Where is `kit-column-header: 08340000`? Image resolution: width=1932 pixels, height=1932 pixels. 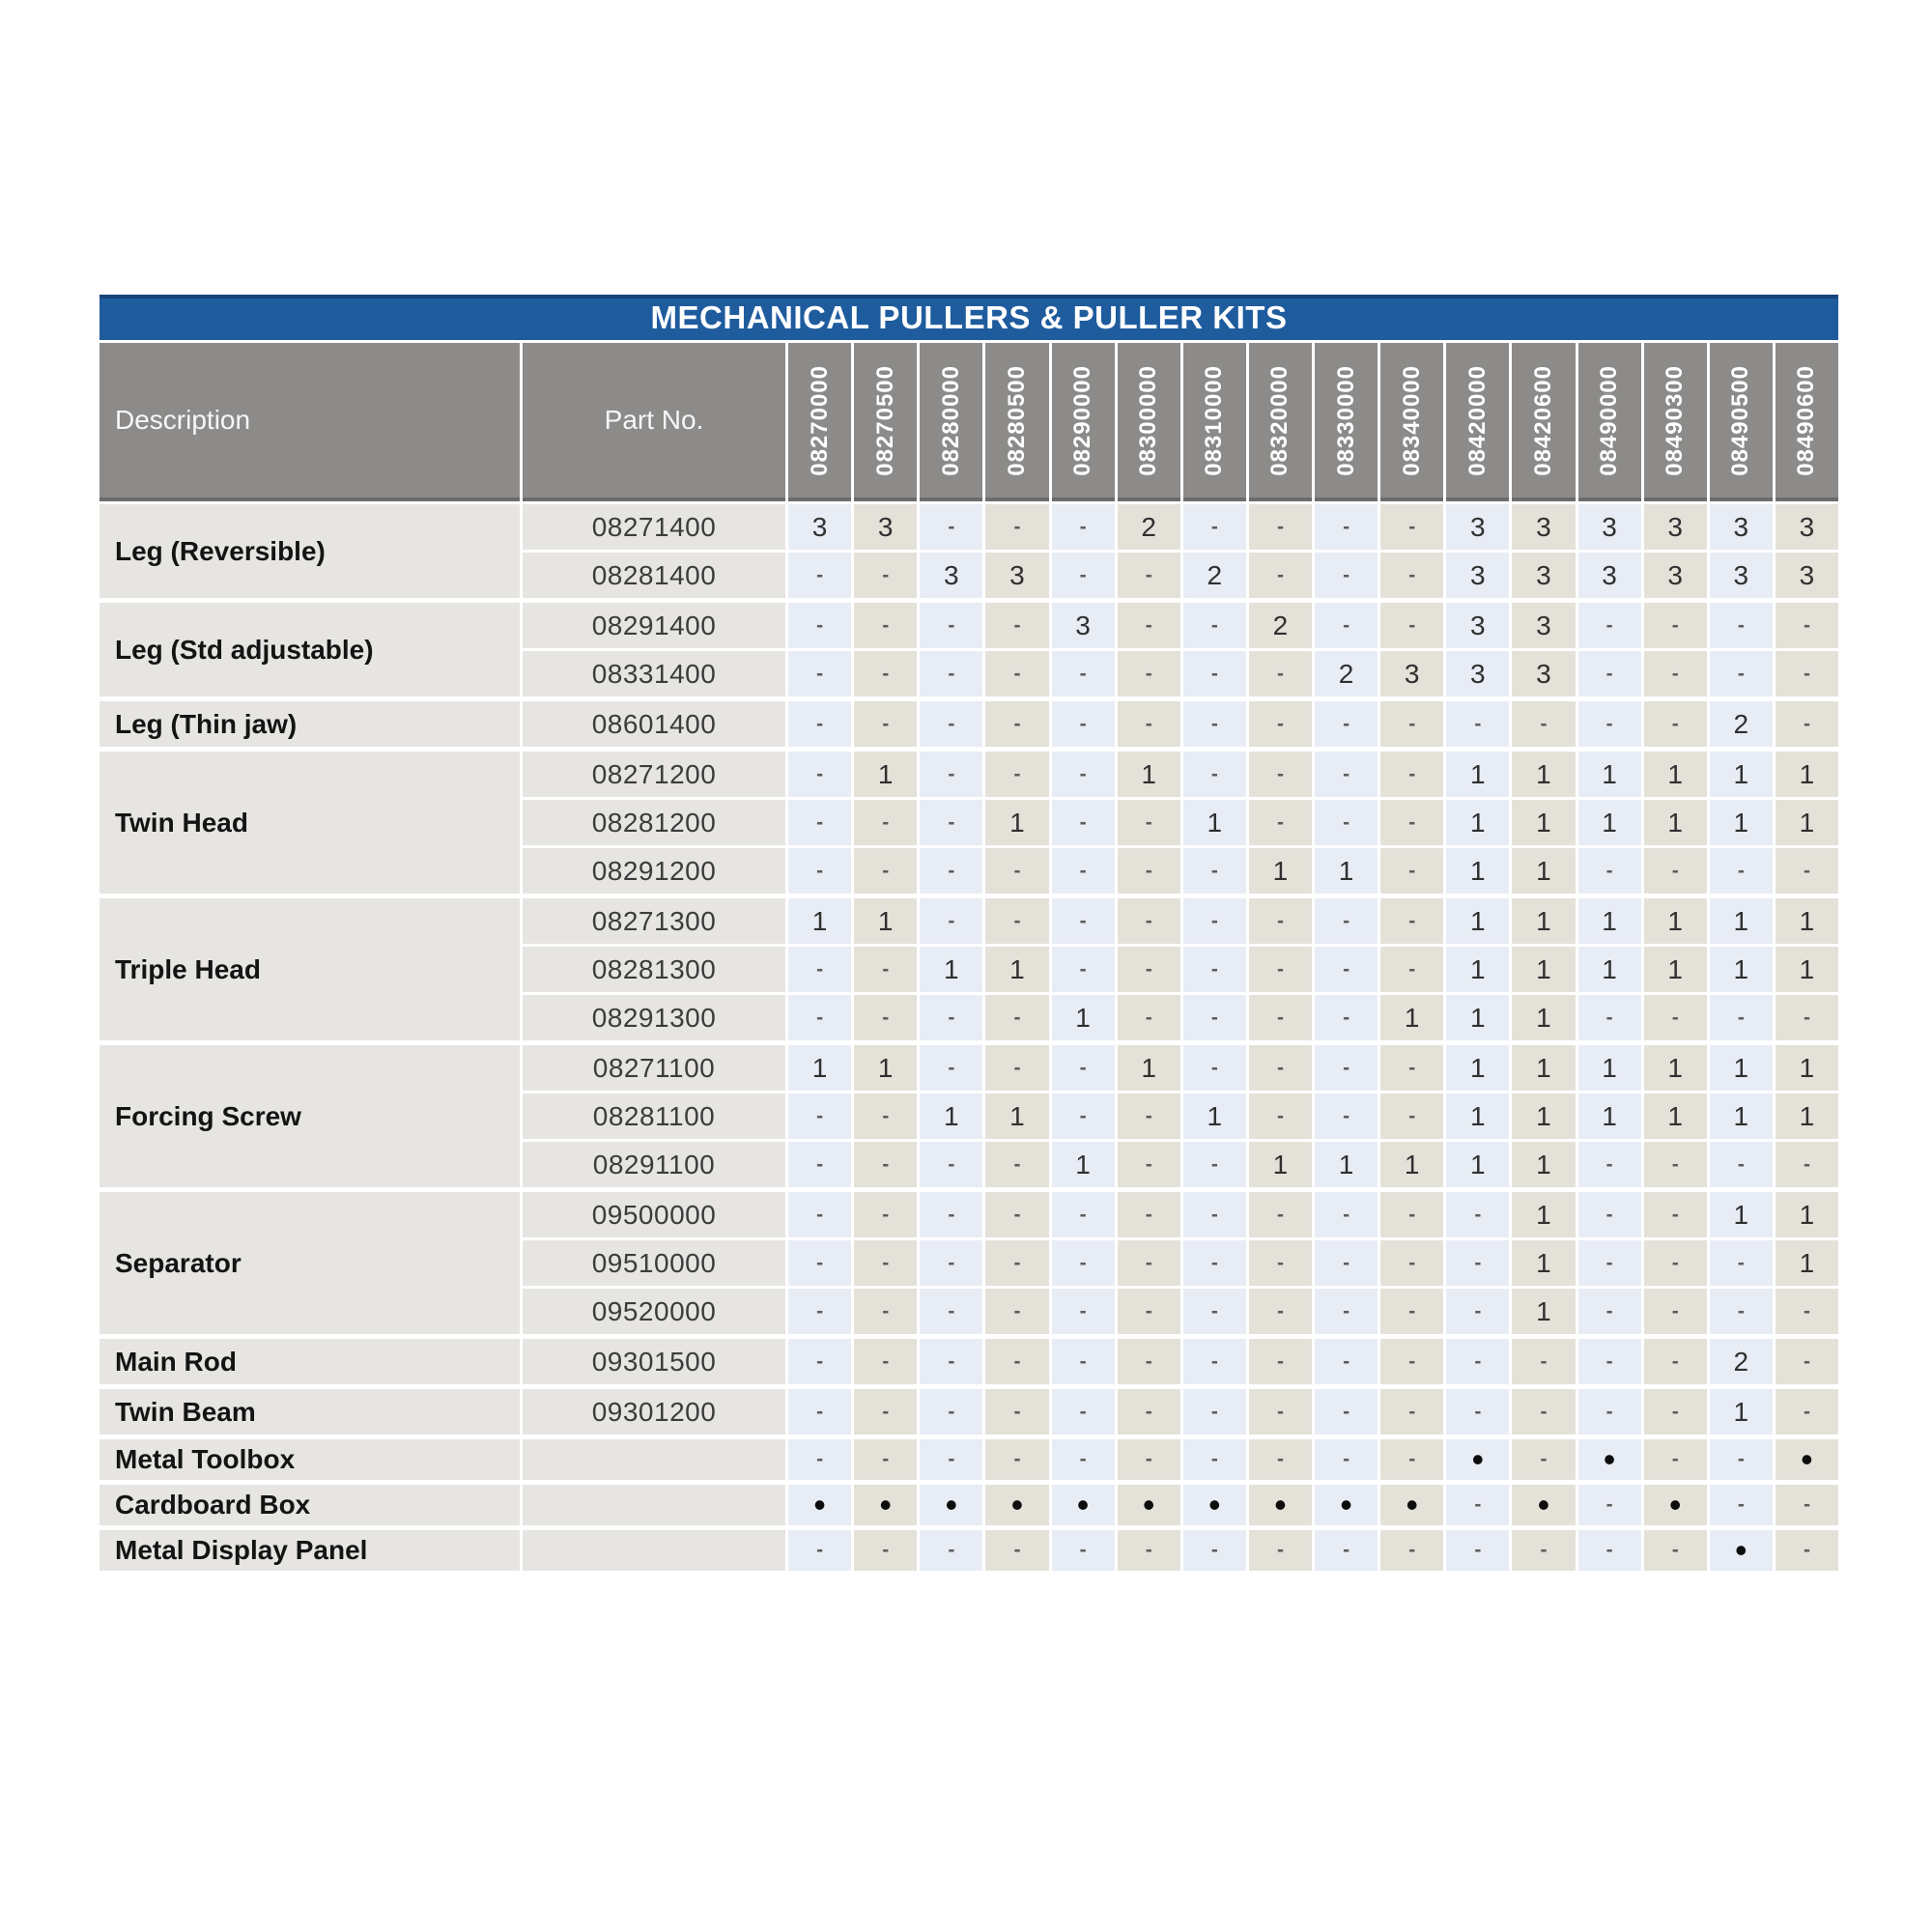 kit-column-header: 08340000 is located at coordinates (1412, 422).